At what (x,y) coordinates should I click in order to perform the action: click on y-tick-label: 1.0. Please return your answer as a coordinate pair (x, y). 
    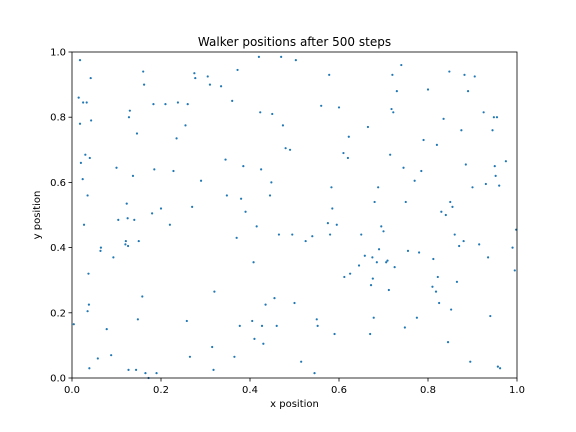
    Looking at the image, I should click on (58, 53).